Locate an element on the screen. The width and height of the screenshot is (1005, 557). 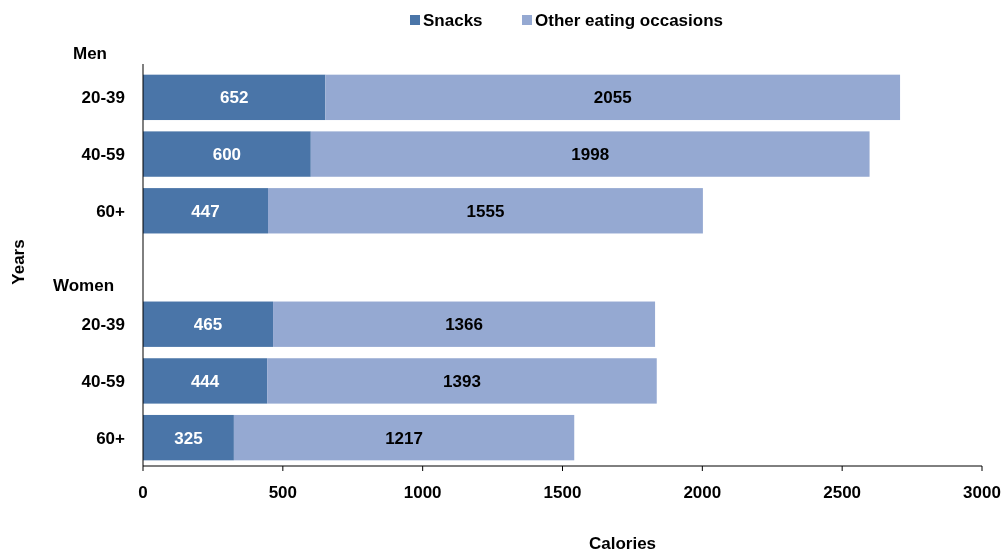
data-label: 1998 is located at coordinates (590, 155).